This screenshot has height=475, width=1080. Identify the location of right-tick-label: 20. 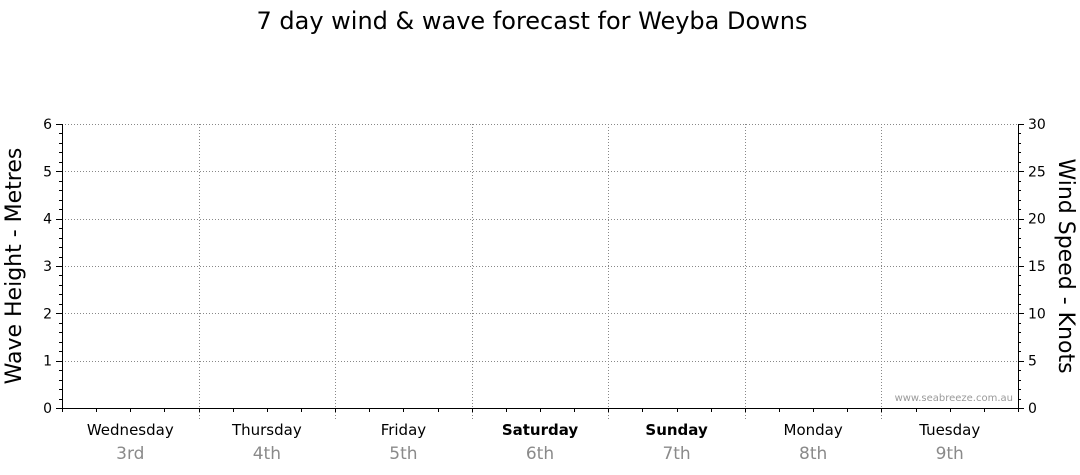
(1037, 220).